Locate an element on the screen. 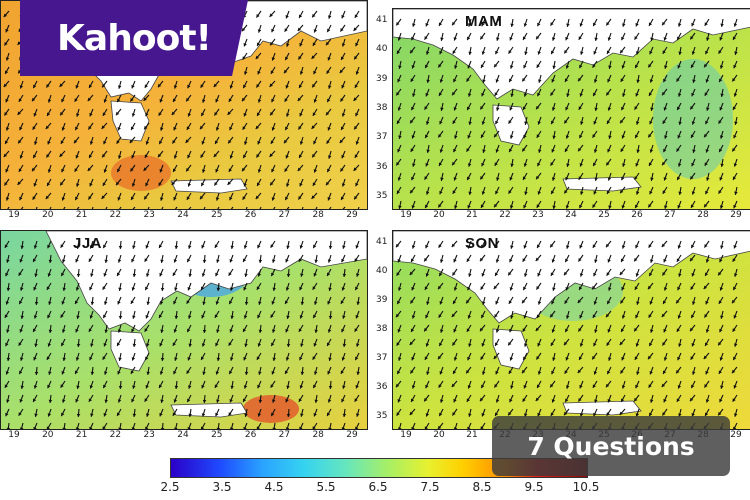  y-tick-col-son: 41 40 39 38 37 36 35 is located at coordinates (384, 329).